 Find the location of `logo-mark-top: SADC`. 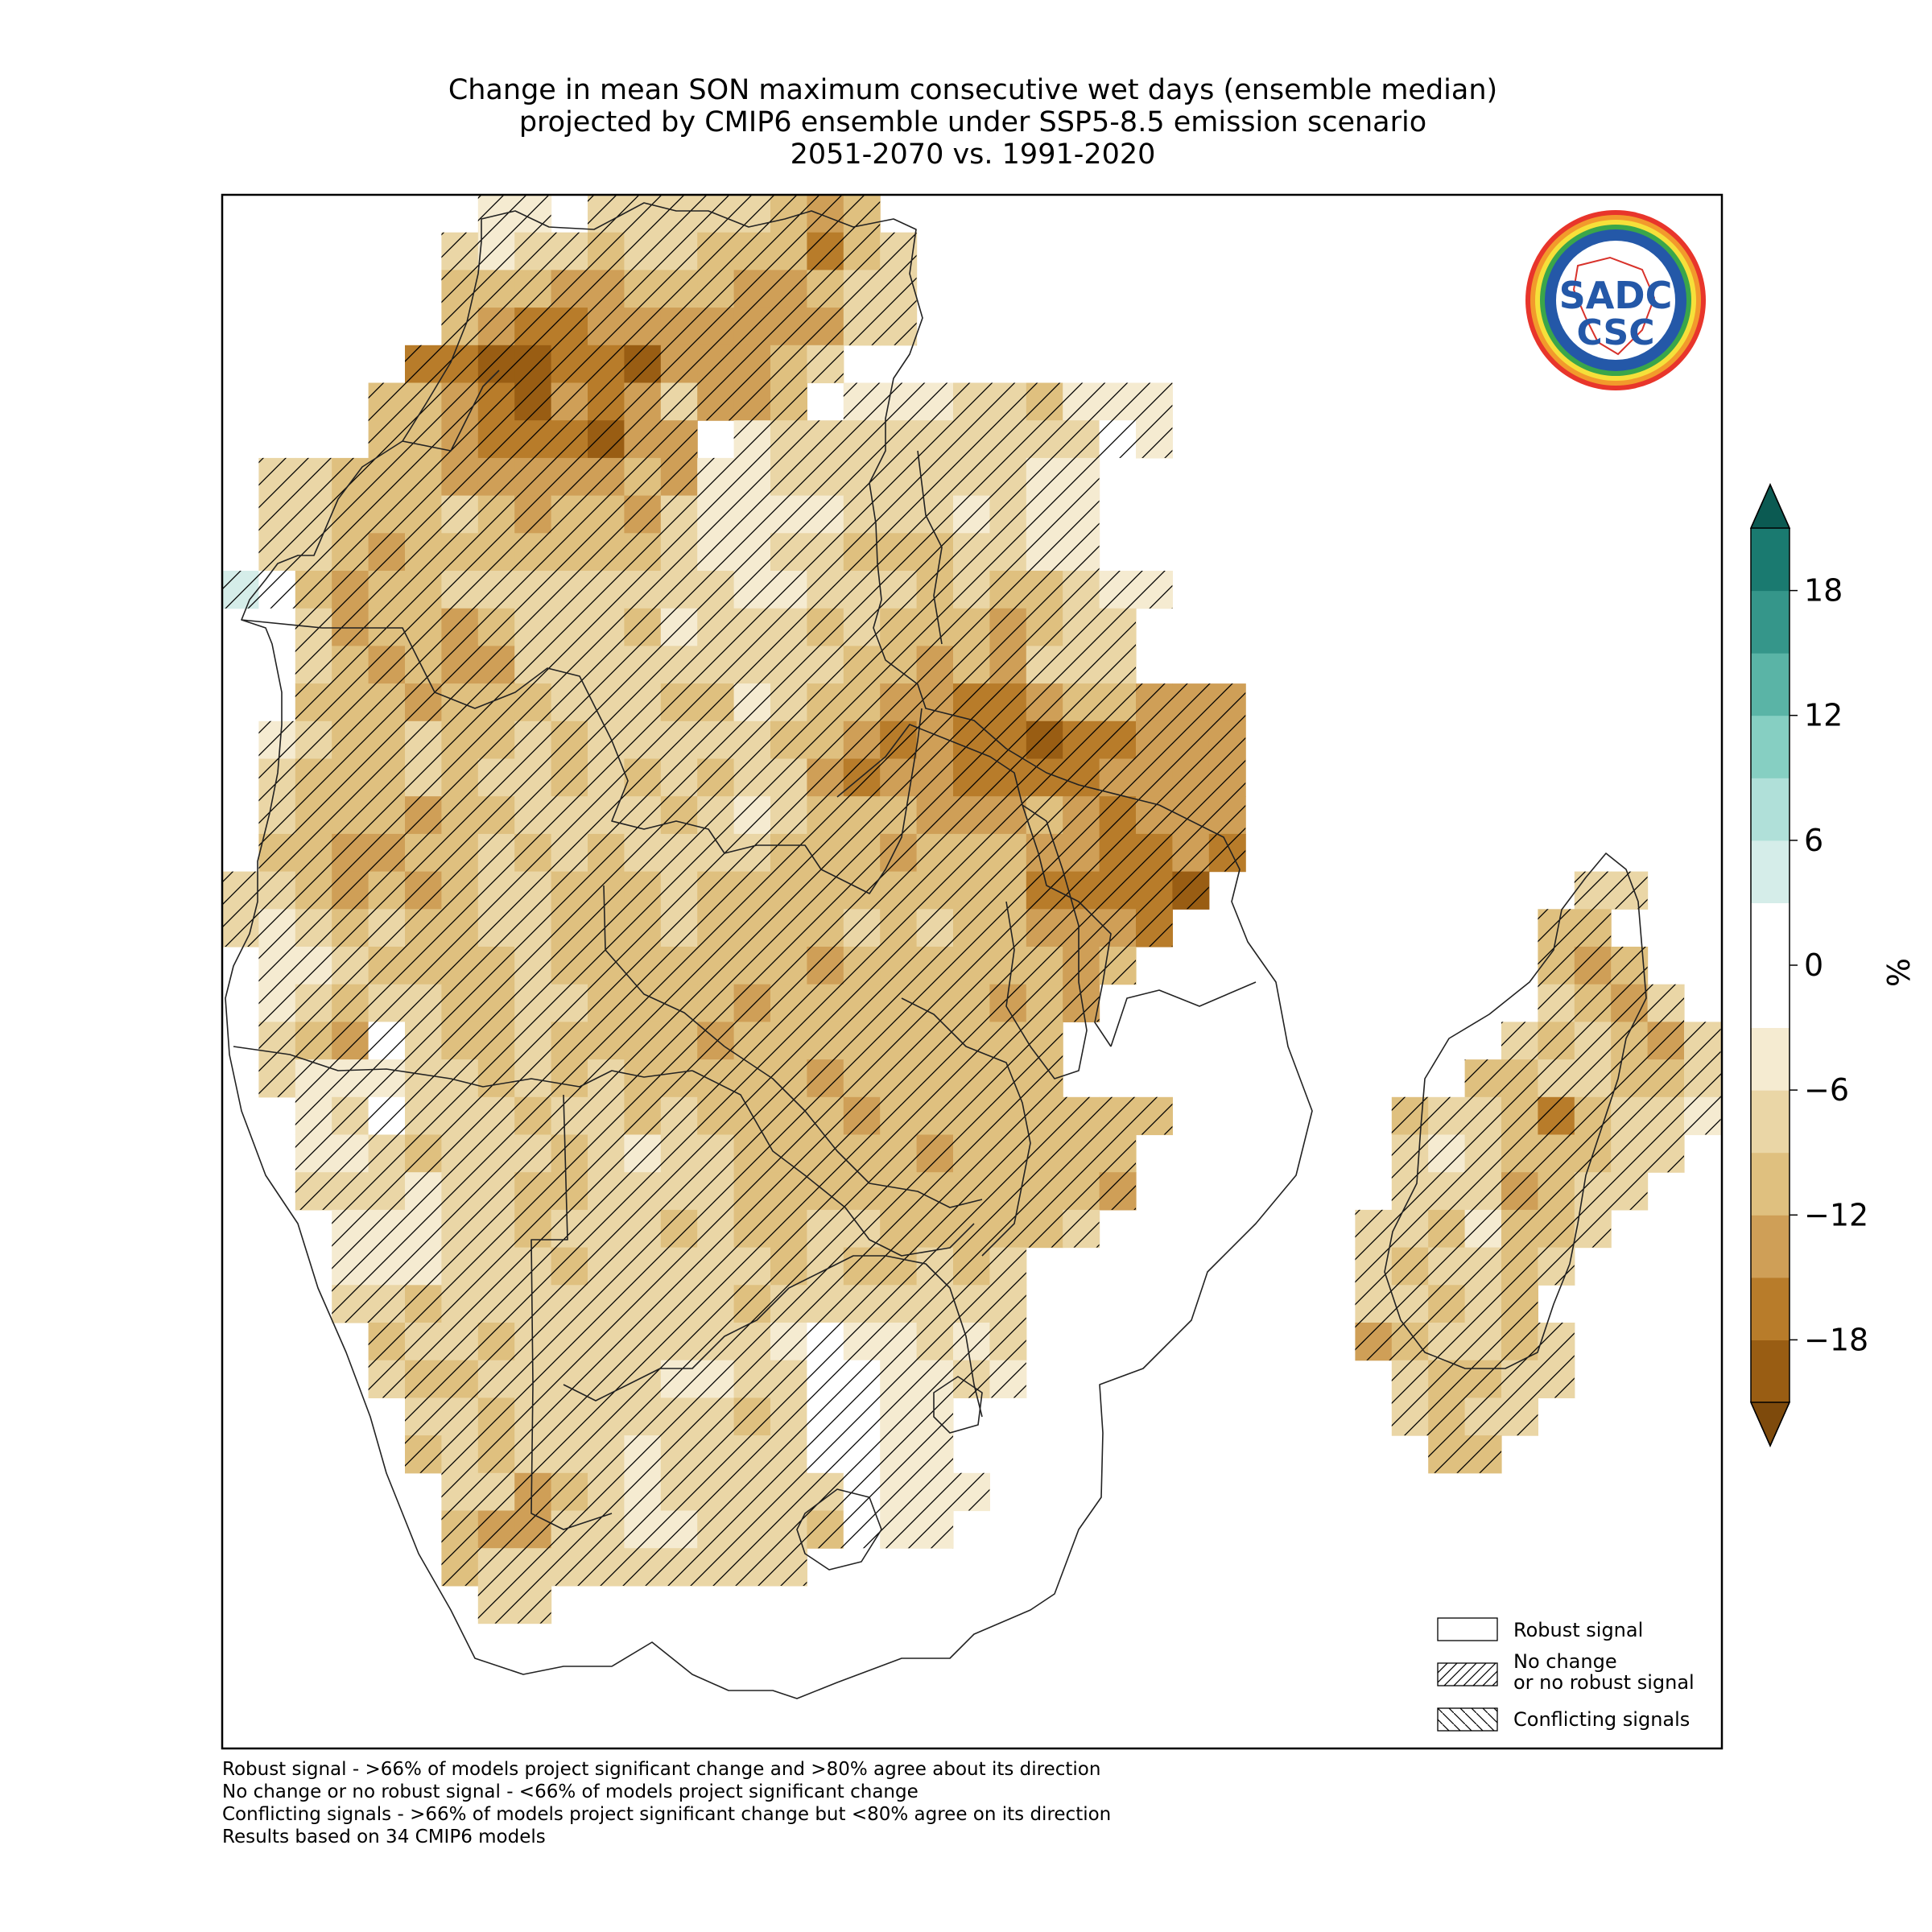

logo-mark-top: SADC is located at coordinates (1616, 295).